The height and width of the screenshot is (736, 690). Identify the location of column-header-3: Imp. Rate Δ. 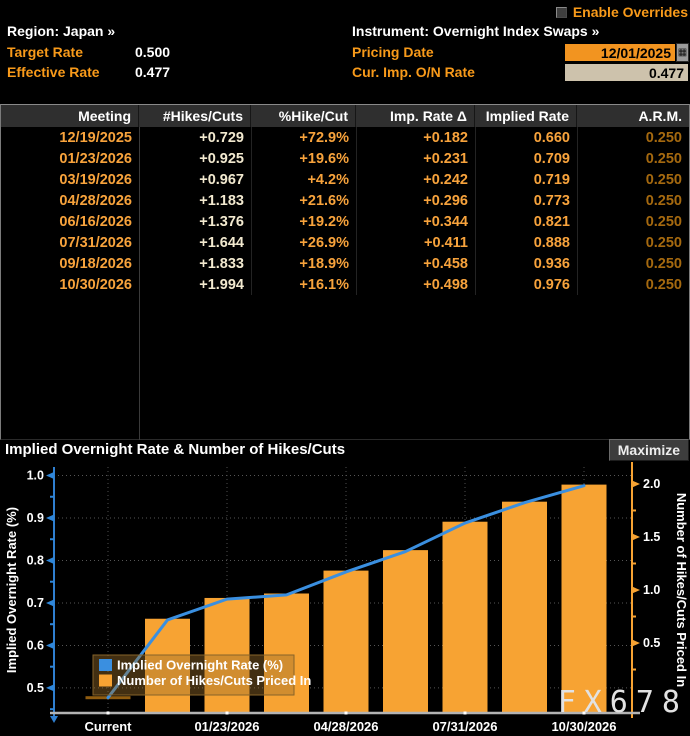
(415, 116).